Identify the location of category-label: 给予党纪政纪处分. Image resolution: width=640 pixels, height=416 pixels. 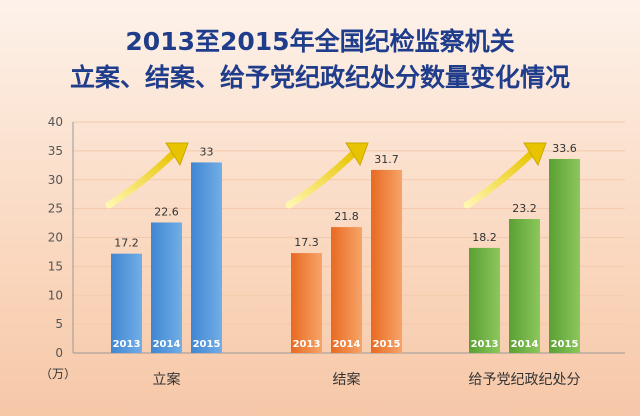
(525, 380).